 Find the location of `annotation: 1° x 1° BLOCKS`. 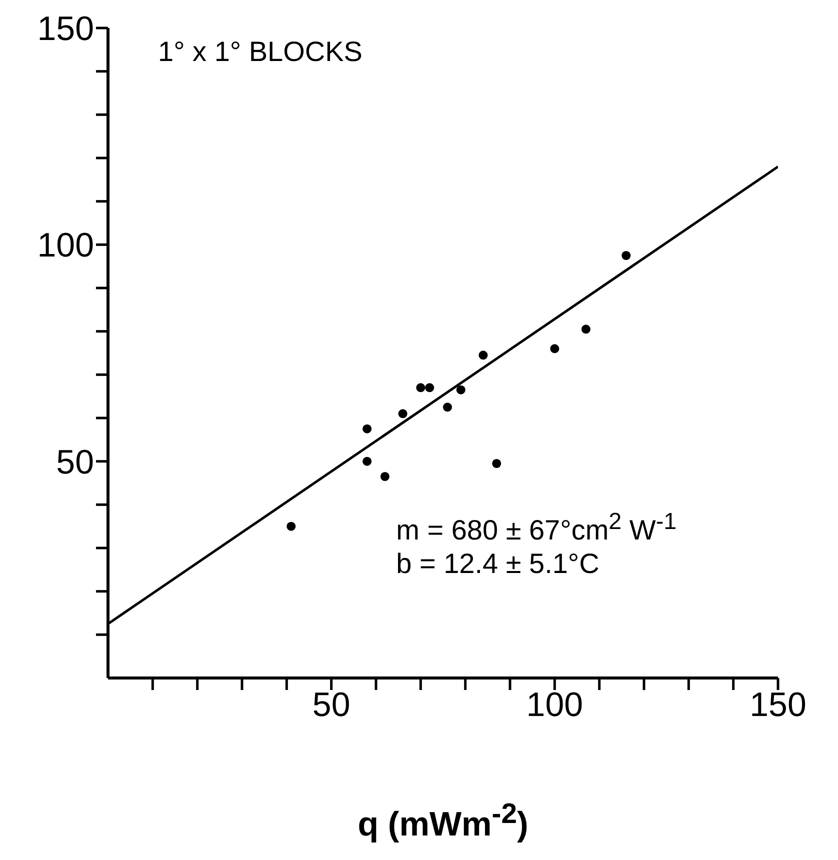

annotation: 1° x 1° BLOCKS is located at coordinates (260, 52).